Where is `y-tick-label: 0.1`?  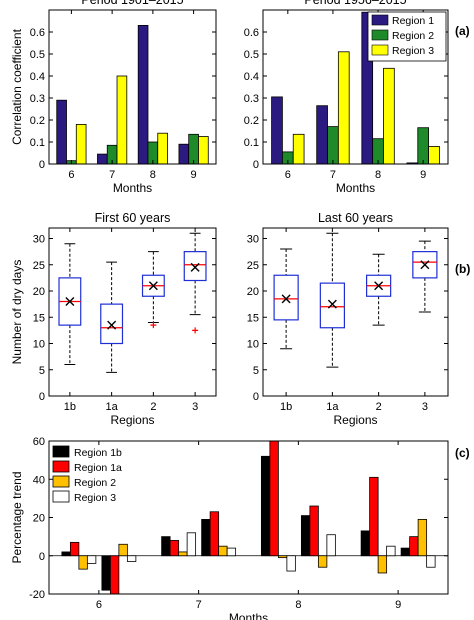 y-tick-label: 0.1 is located at coordinates (37, 143).